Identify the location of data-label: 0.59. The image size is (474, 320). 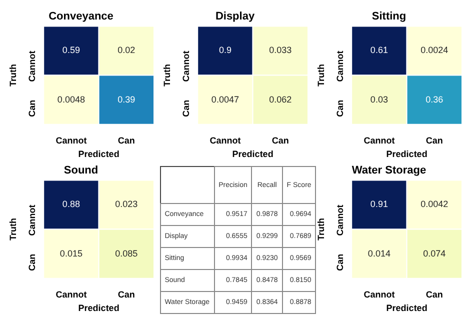
(71, 50).